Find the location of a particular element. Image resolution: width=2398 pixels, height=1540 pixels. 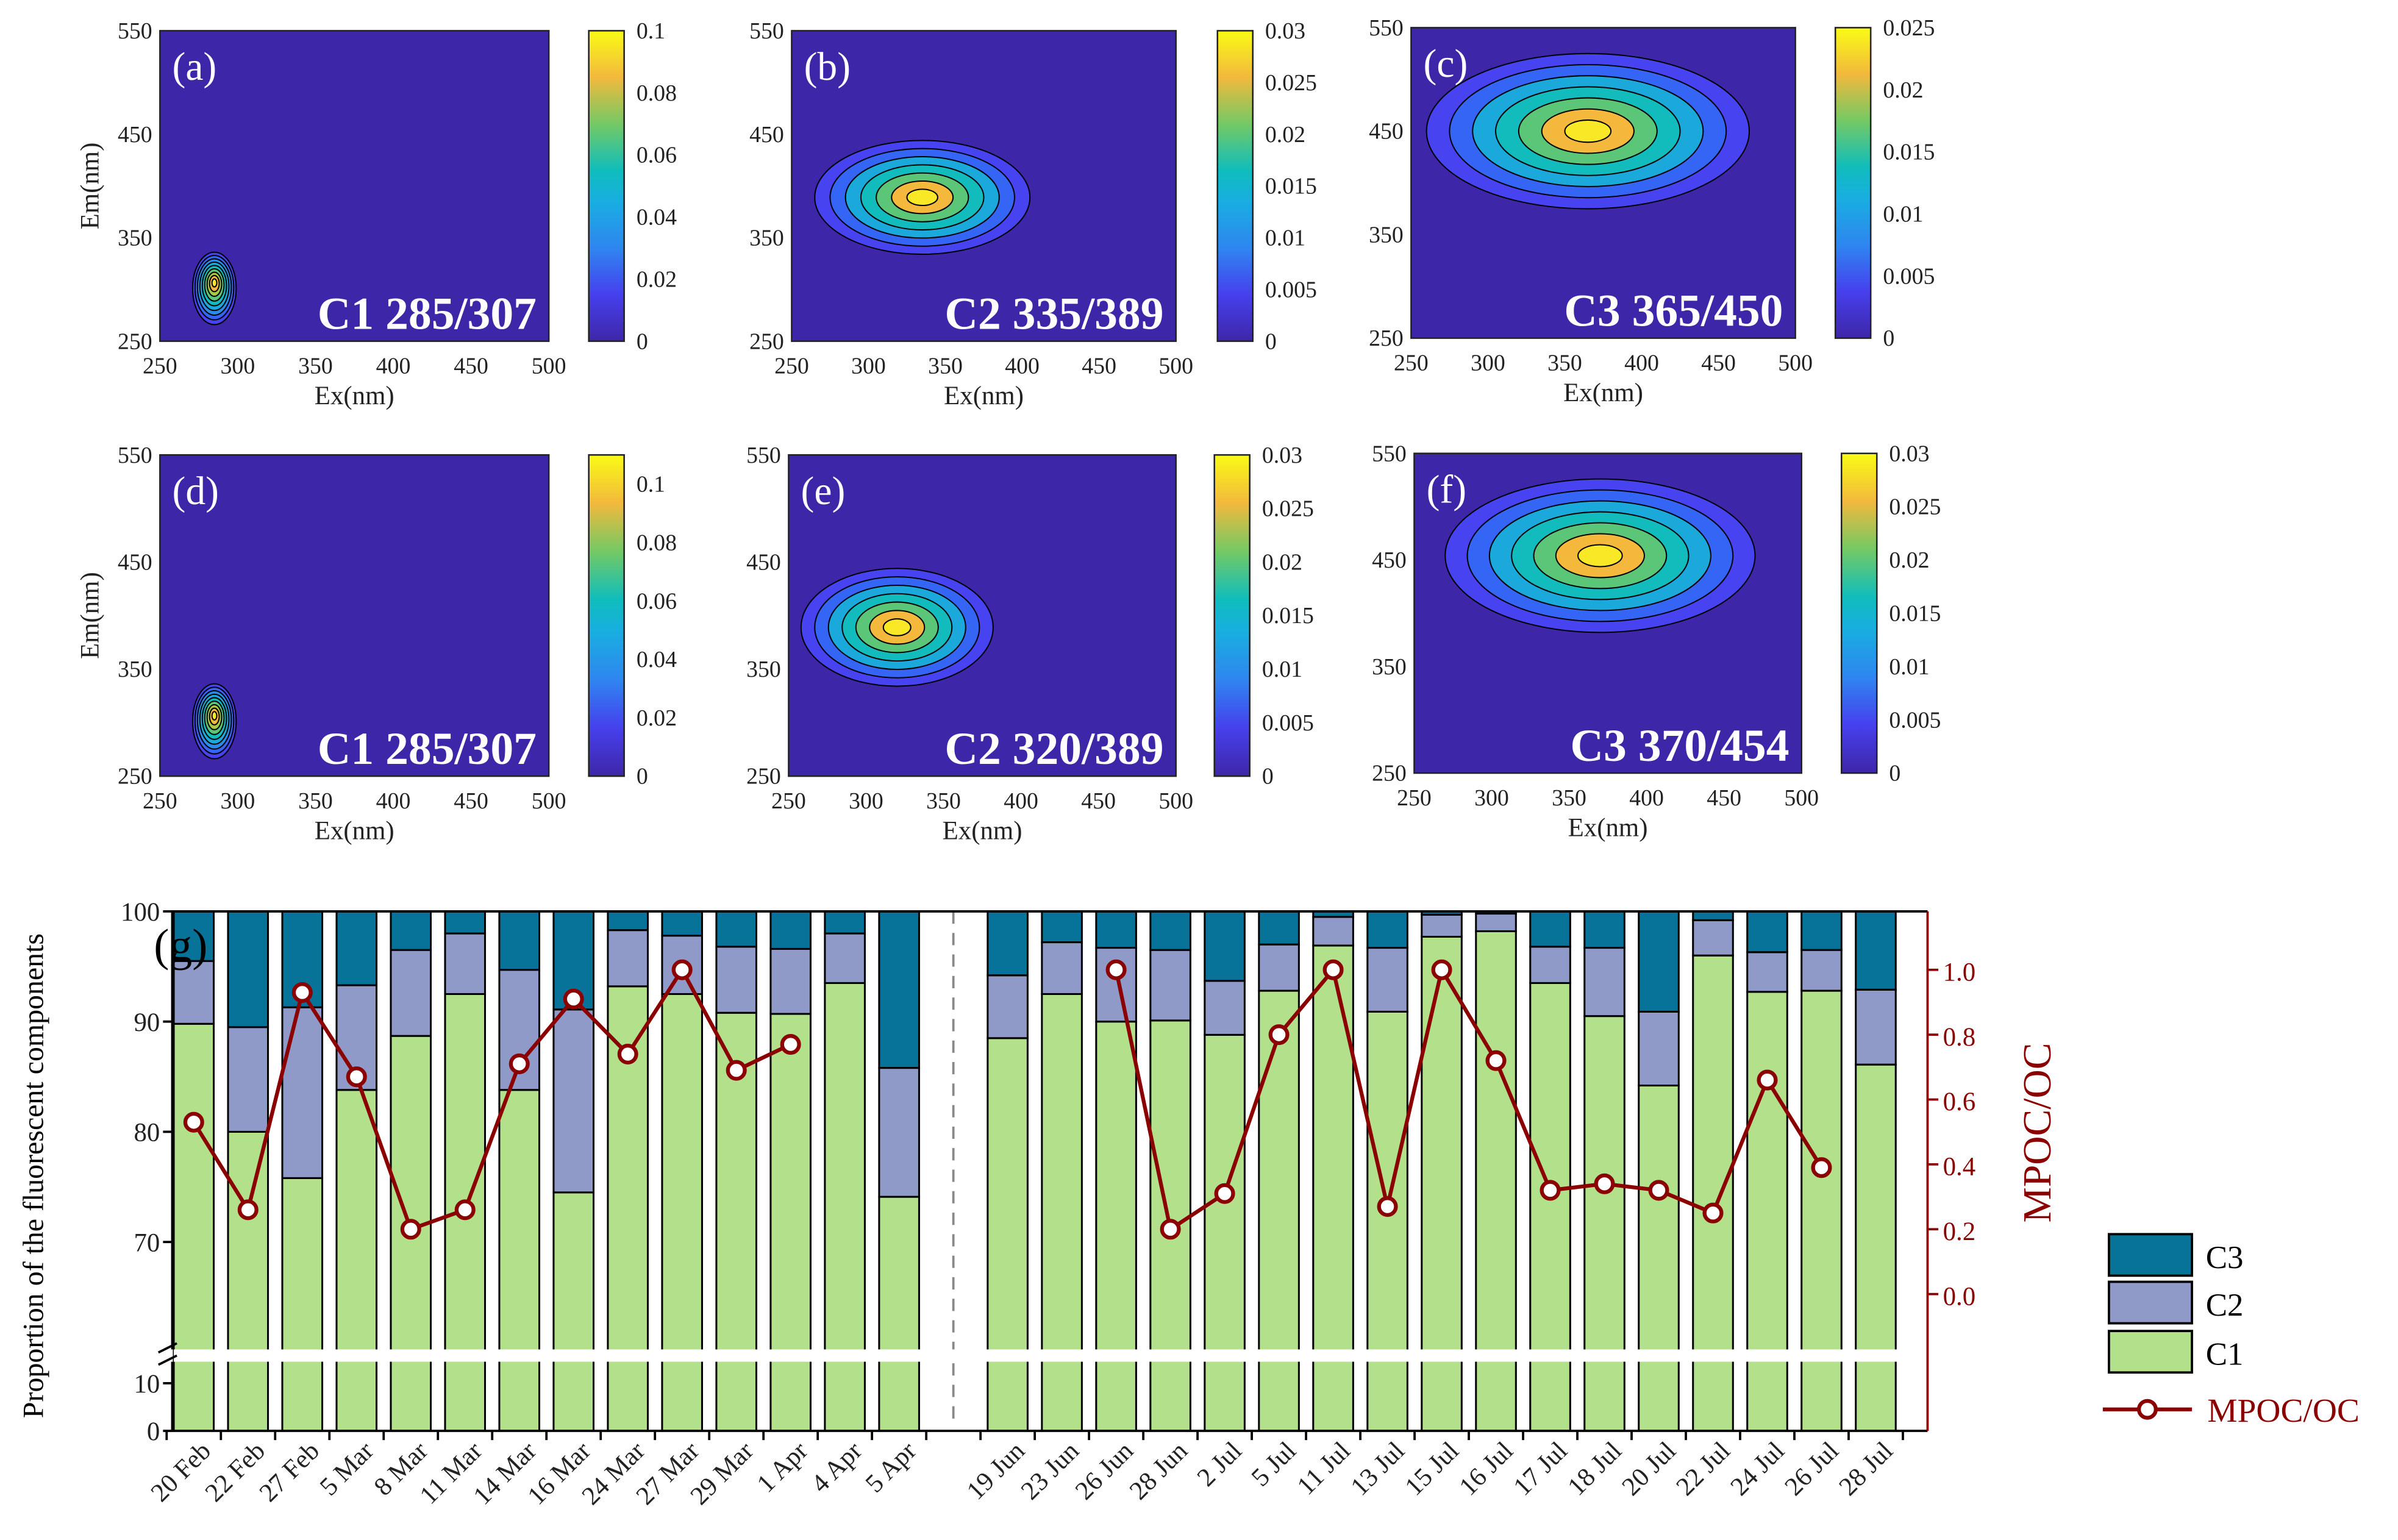

y-tick-label: 100 is located at coordinates (140, 912).